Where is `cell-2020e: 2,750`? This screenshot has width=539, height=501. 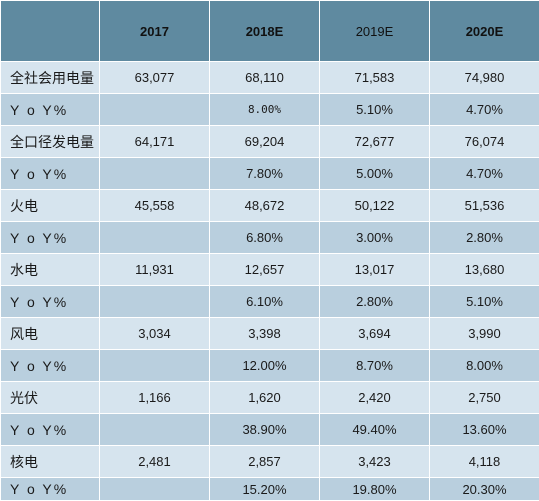 cell-2020e: 2,750 is located at coordinates (484, 398).